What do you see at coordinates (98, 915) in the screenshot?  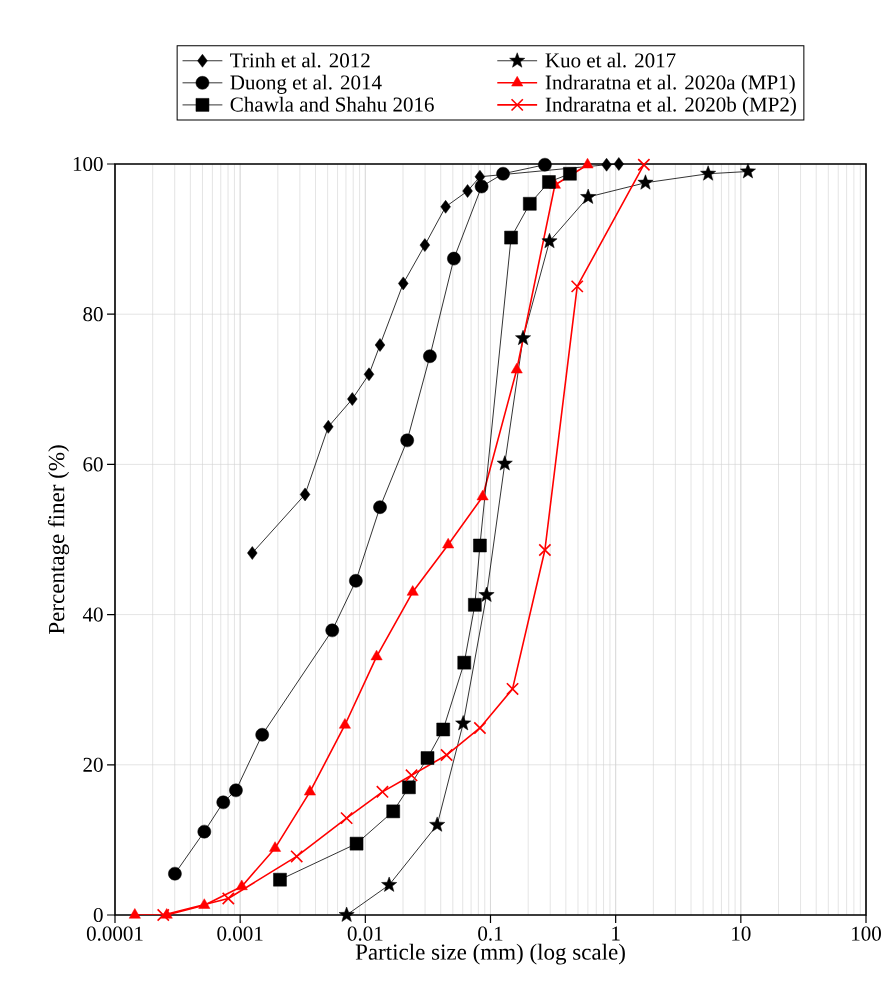 I see `y-tick-label: 0` at bounding box center [98, 915].